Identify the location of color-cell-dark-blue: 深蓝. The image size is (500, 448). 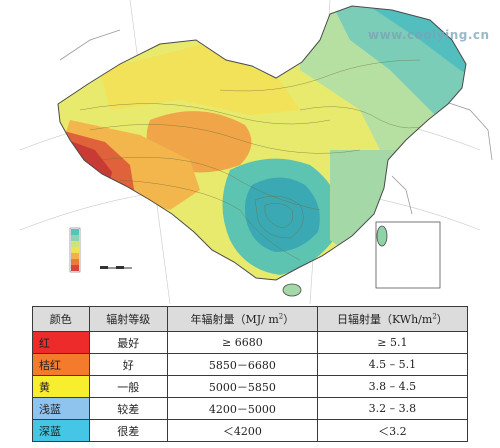
(61, 430).